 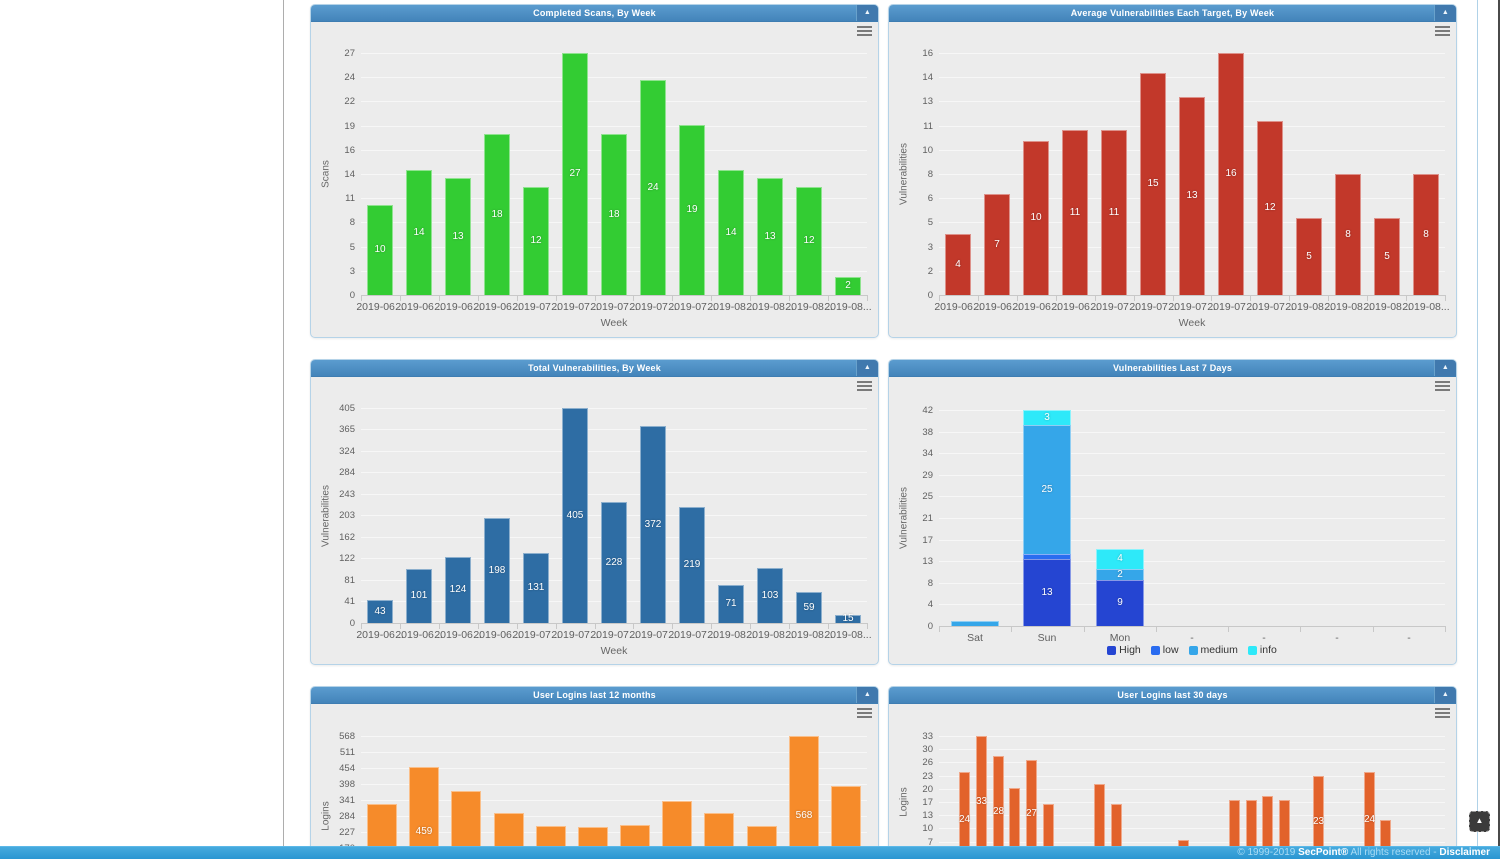 I want to click on y-tick-label: 27, so click(x=349, y=53).